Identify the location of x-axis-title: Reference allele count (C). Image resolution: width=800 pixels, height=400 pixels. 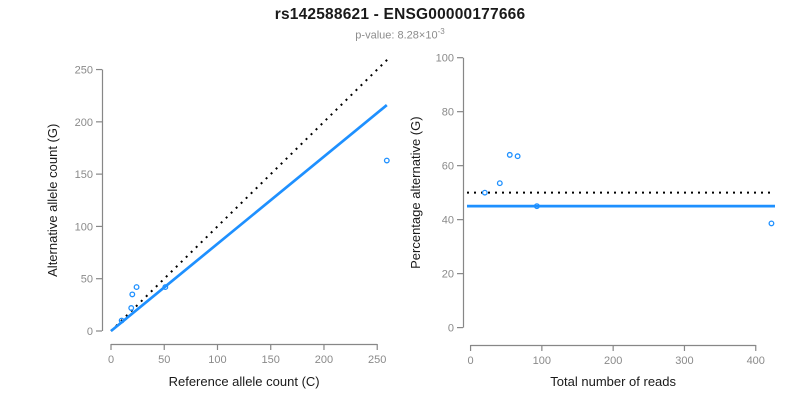
(244, 381).